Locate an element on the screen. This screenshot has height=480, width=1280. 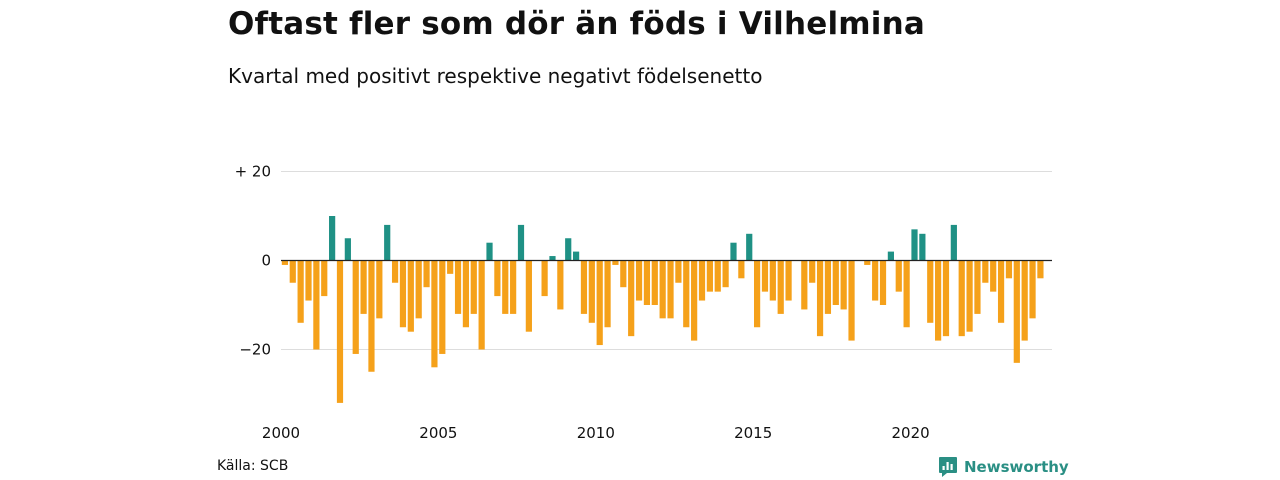
y-tick-label: 0 is located at coordinates (266, 261).